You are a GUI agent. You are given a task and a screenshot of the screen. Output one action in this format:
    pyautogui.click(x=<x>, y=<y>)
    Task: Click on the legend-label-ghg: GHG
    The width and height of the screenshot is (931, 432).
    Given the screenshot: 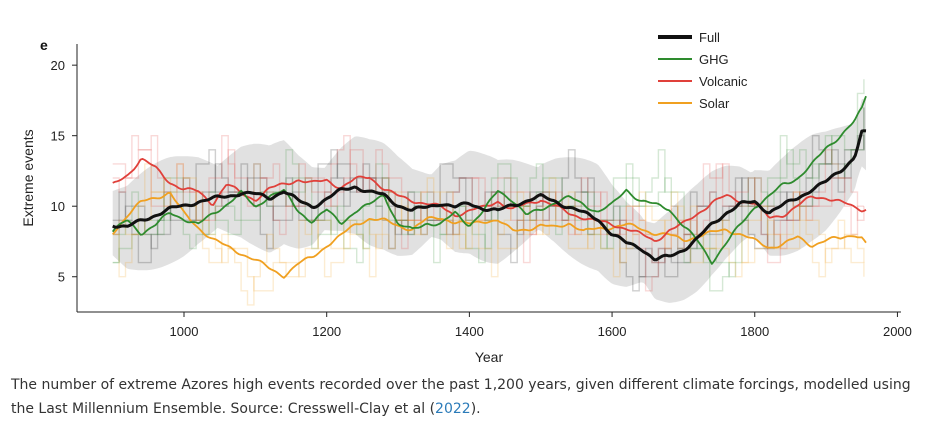 What is the action you would take?
    pyautogui.click(x=714, y=59)
    